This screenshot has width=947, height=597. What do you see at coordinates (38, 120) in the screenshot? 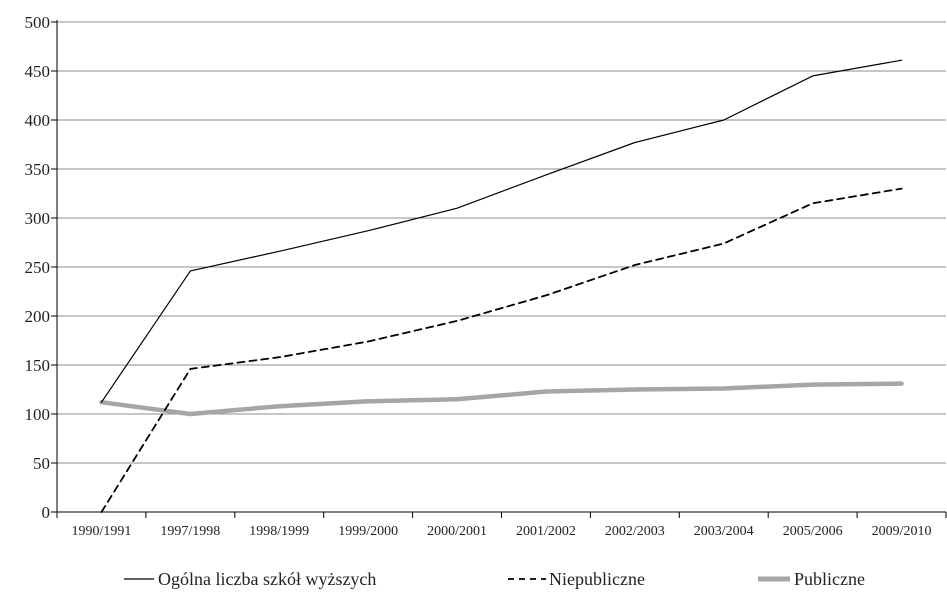
I see `y-tick-label: 400` at bounding box center [38, 120].